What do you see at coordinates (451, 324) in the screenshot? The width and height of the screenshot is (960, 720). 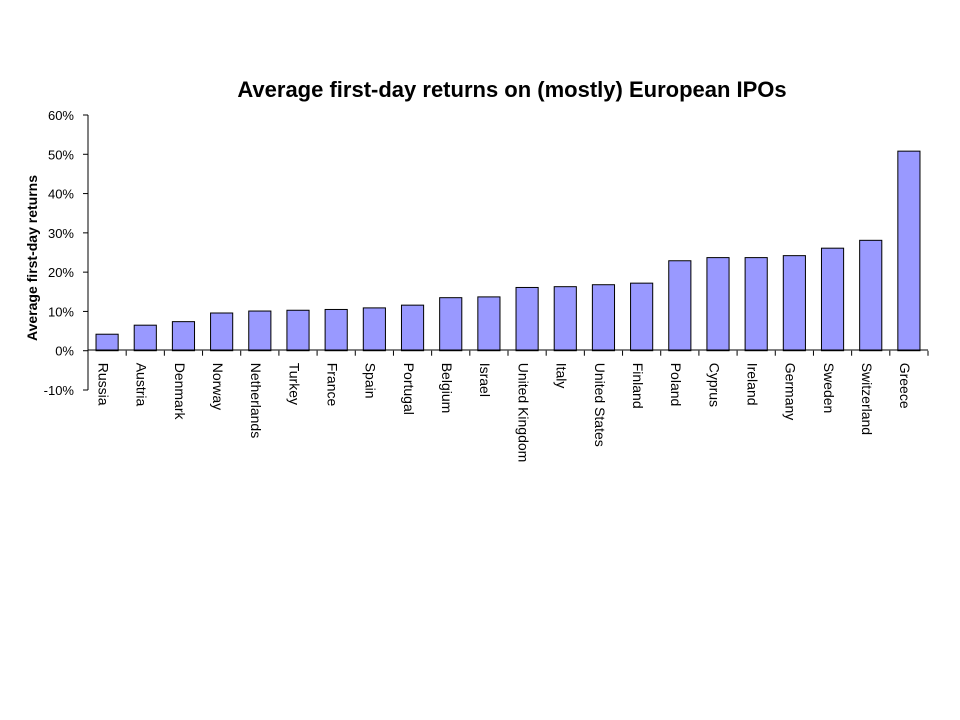 I see `bar-belgium` at bounding box center [451, 324].